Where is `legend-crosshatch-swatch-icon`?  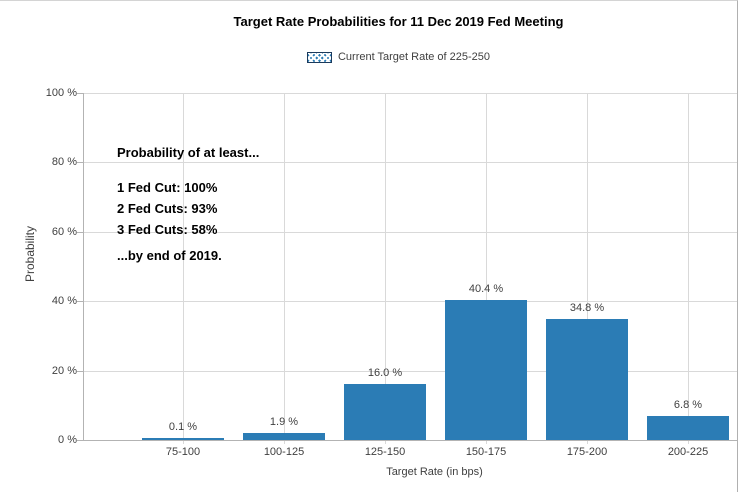 legend-crosshatch-swatch-icon is located at coordinates (319, 57).